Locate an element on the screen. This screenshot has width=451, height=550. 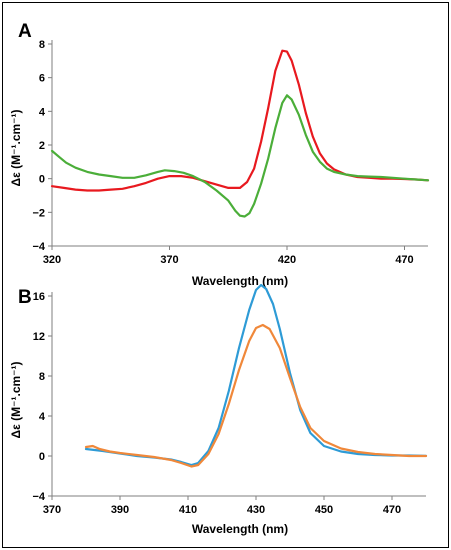
panel-b-x-axis-title: Wavelength (nm) is located at coordinates (240, 529).